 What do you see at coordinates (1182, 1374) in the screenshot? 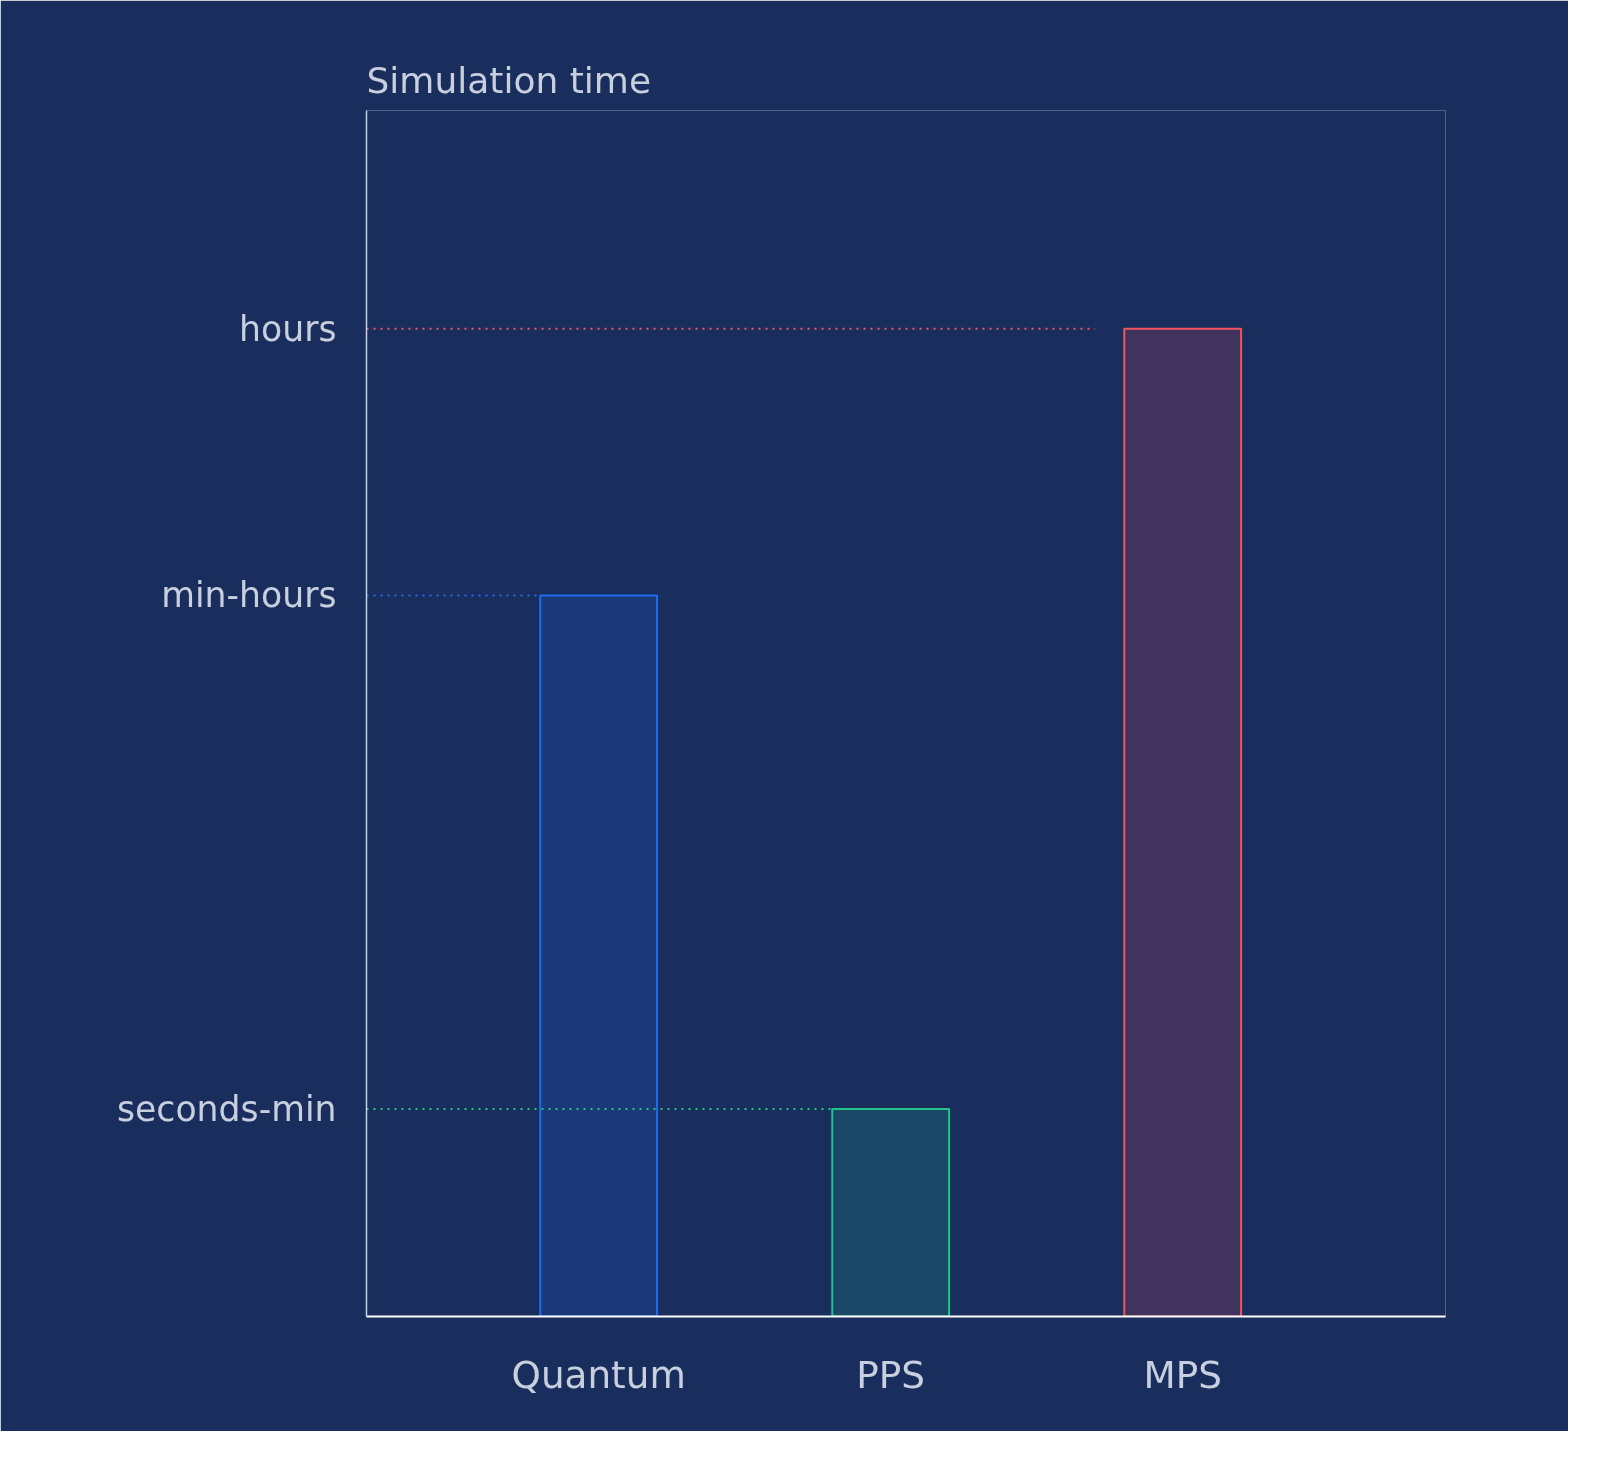
I see `x-tick-label: MPS` at bounding box center [1182, 1374].